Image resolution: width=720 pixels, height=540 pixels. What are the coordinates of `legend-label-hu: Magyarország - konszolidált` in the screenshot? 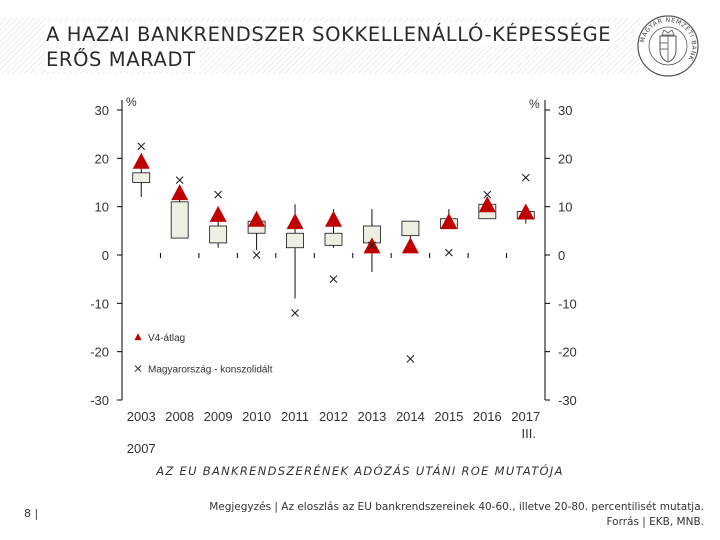 It's located at (210, 370).